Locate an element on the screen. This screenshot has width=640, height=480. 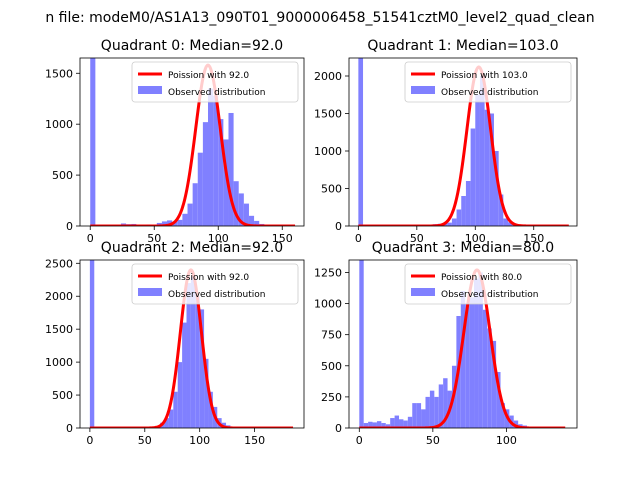
legend-fit-label: Poission with 80.0 is located at coordinates (481, 278).